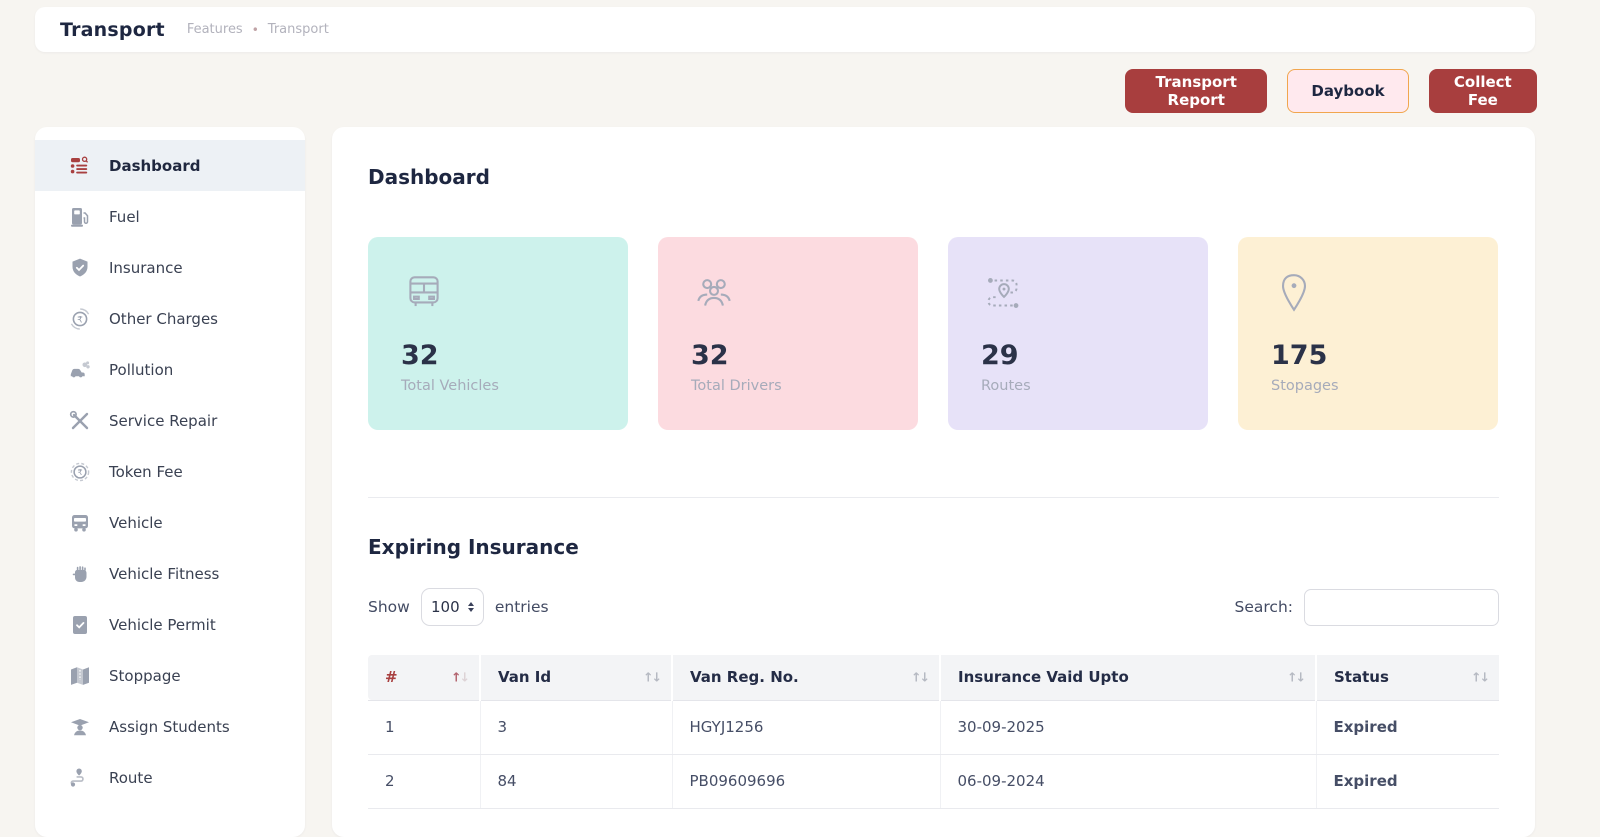 The width and height of the screenshot is (1600, 837). Describe the element at coordinates (136, 522) in the screenshot. I see `sidebar-item-label: Vehicle` at that location.